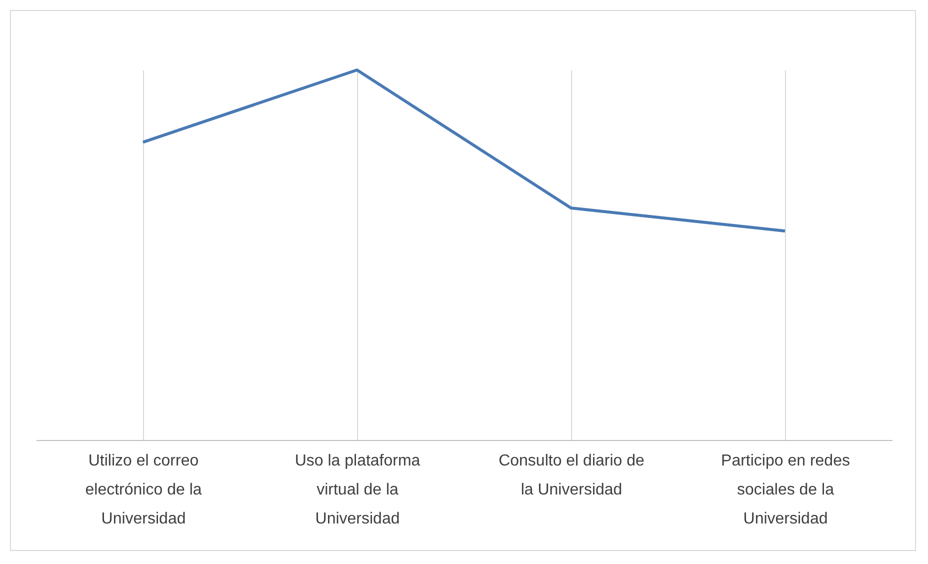 This screenshot has width=928, height=564. What do you see at coordinates (785, 490) in the screenshot?
I see `x-tick-label: Participo en redes sociales de la Universidad` at bounding box center [785, 490].